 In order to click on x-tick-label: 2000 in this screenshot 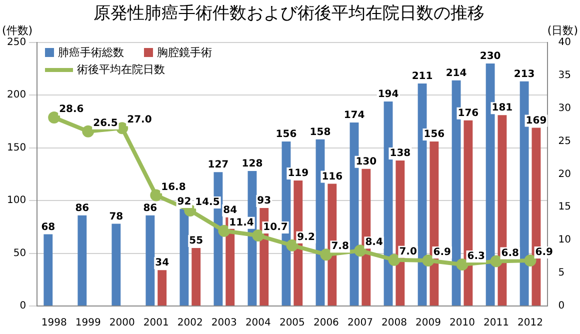, I will do `click(122, 323)`.